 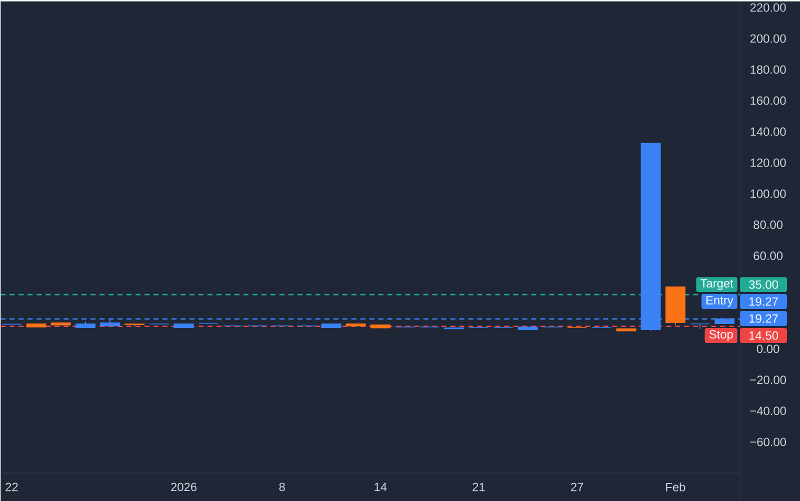 I want to click on y-tick-label: −40.00, so click(x=768, y=410).